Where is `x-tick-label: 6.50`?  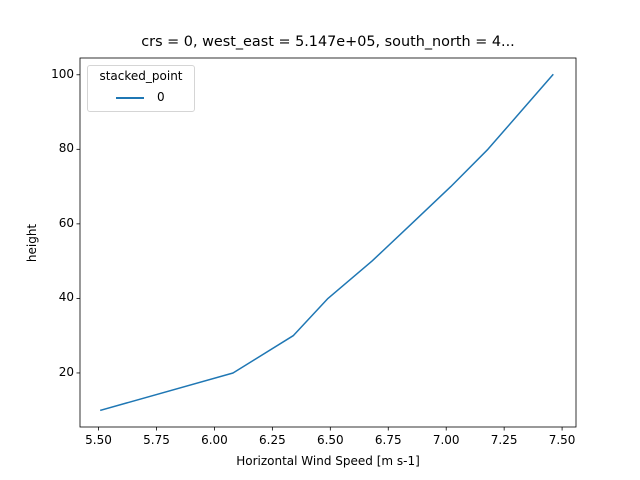 x-tick-label: 6.50 is located at coordinates (330, 440).